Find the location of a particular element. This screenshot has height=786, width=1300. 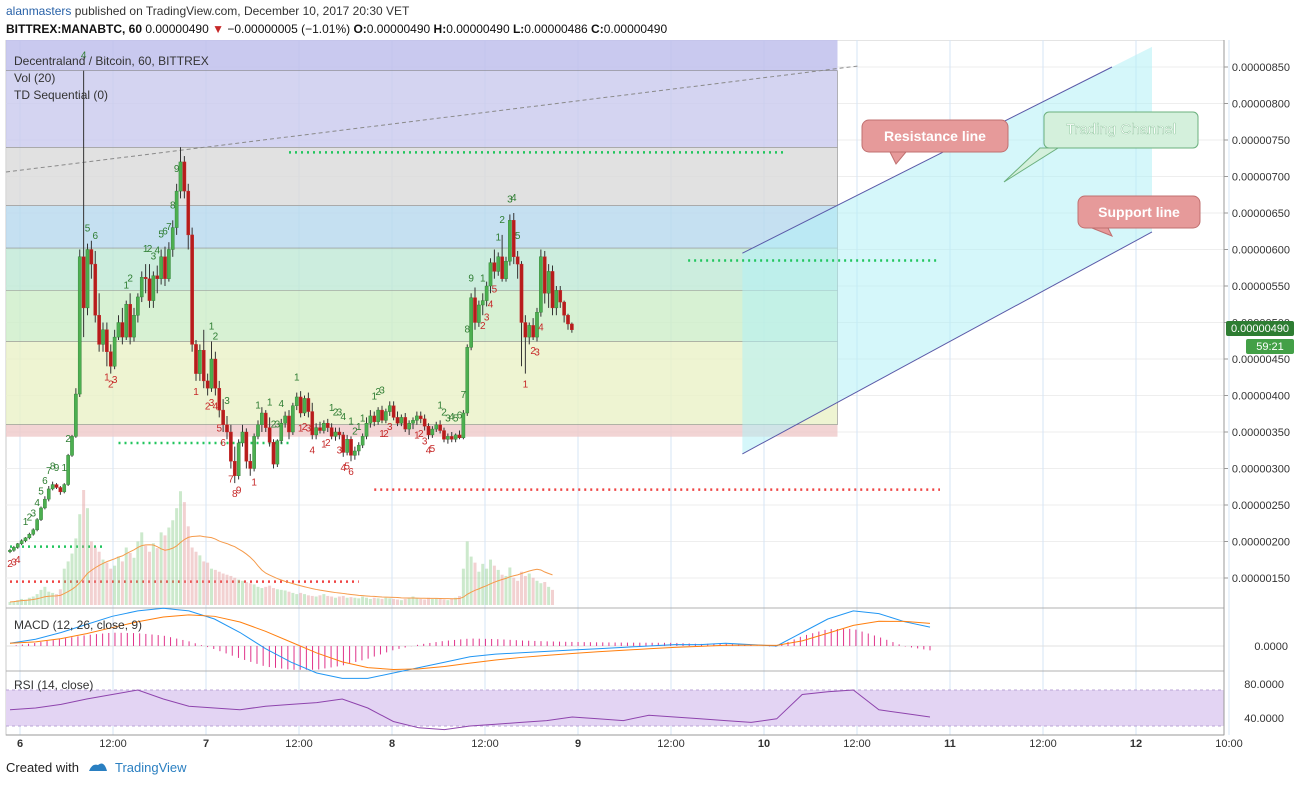

price-axis-label: 0.00000750 is located at coordinates (1261, 141).